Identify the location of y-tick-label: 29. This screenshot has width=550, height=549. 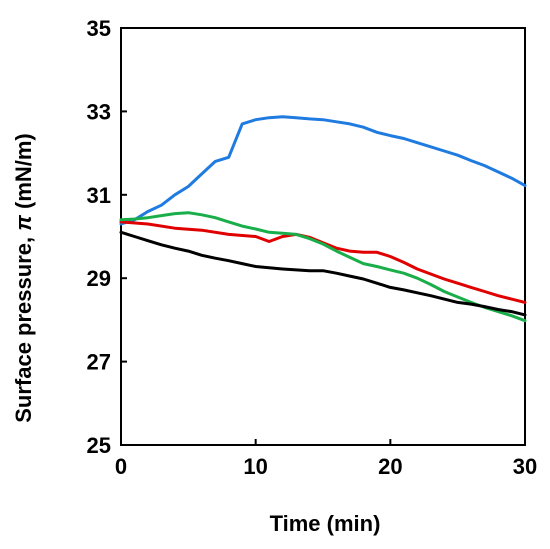
(99, 278).